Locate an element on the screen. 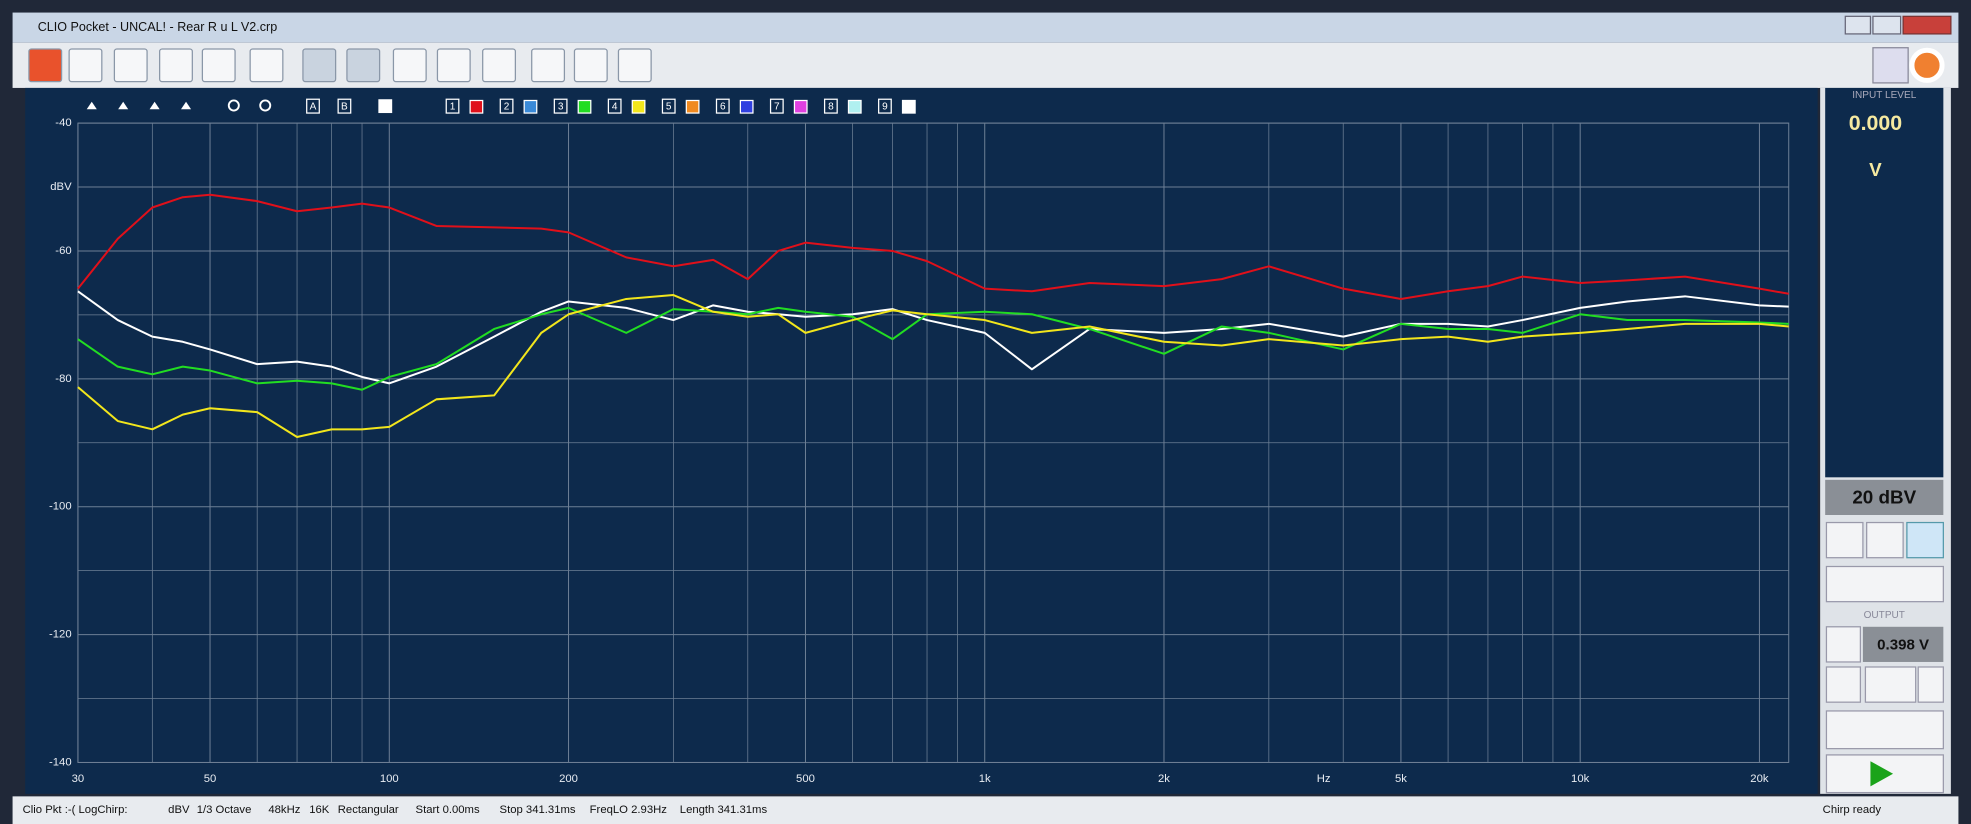 The width and height of the screenshot is (1971, 824). channel-label: 6 is located at coordinates (723, 106).